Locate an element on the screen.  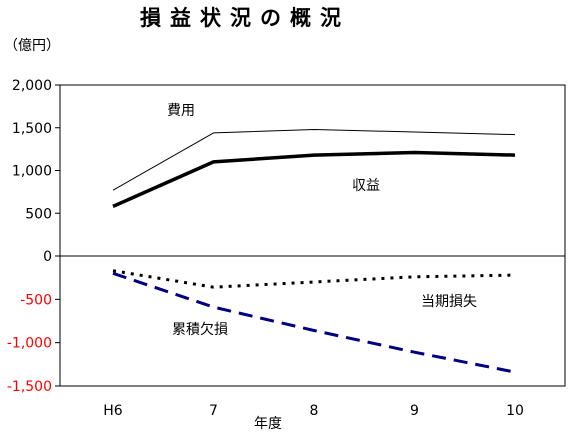
series-label: 費用 is located at coordinates (181, 111).